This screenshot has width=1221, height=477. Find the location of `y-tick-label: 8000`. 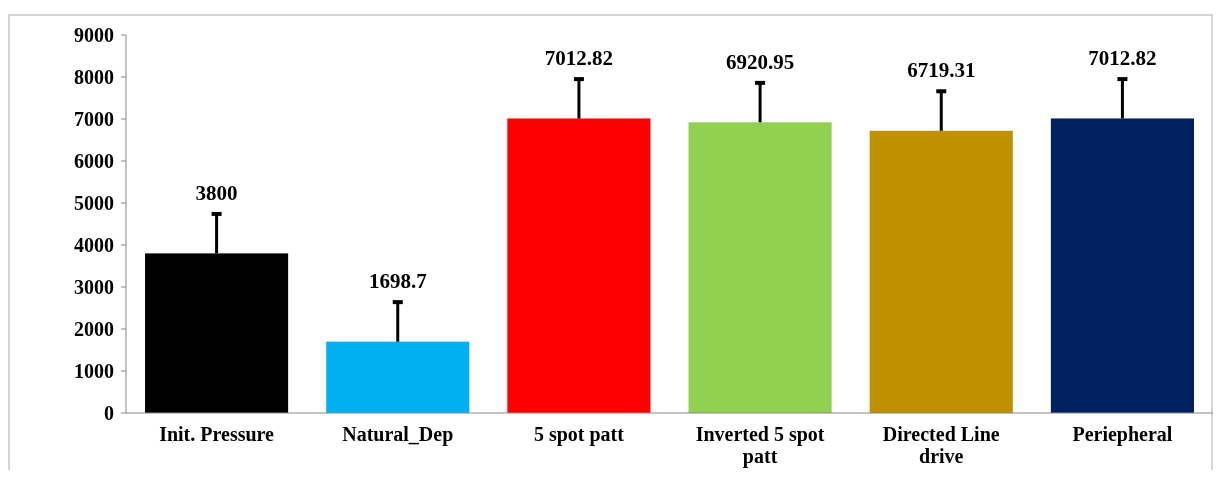

y-tick-label: 8000 is located at coordinates (94, 77).